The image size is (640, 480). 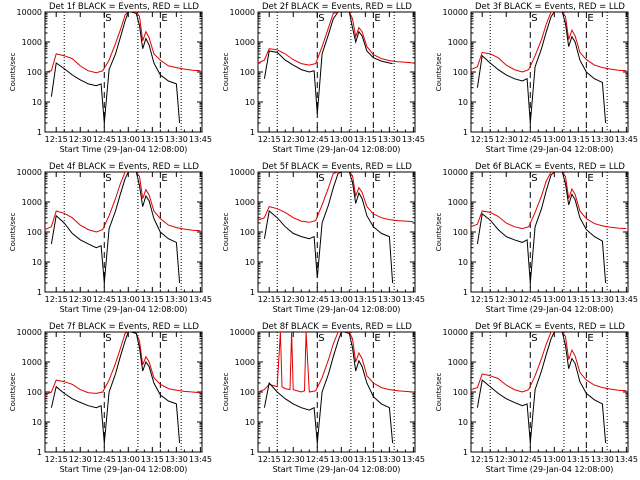 I want to click on chart-title: Det 9f BLACK = Events, RED = LLD, so click(x=550, y=327).